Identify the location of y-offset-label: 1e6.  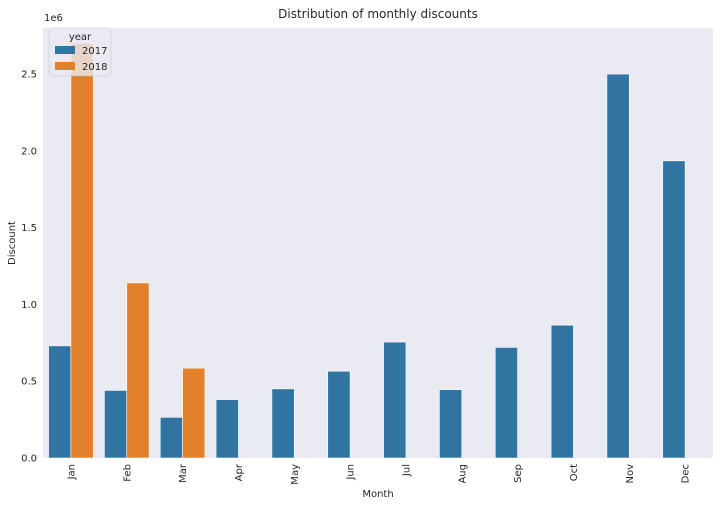
(53, 18).